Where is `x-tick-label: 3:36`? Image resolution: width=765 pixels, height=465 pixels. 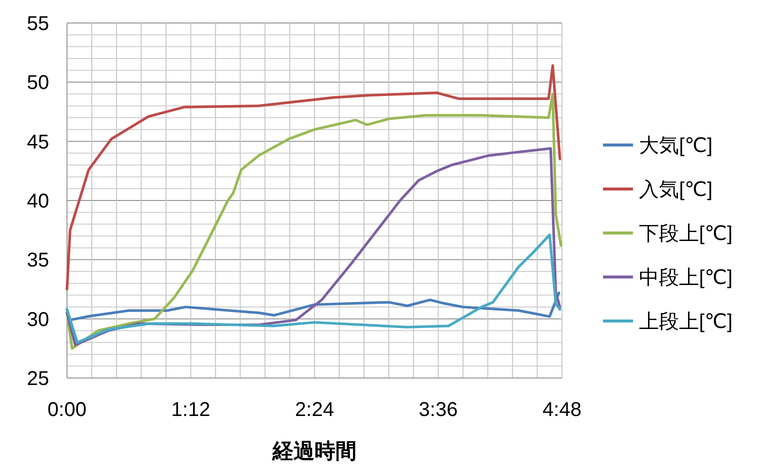
x-tick-label: 3:36 is located at coordinates (438, 410).